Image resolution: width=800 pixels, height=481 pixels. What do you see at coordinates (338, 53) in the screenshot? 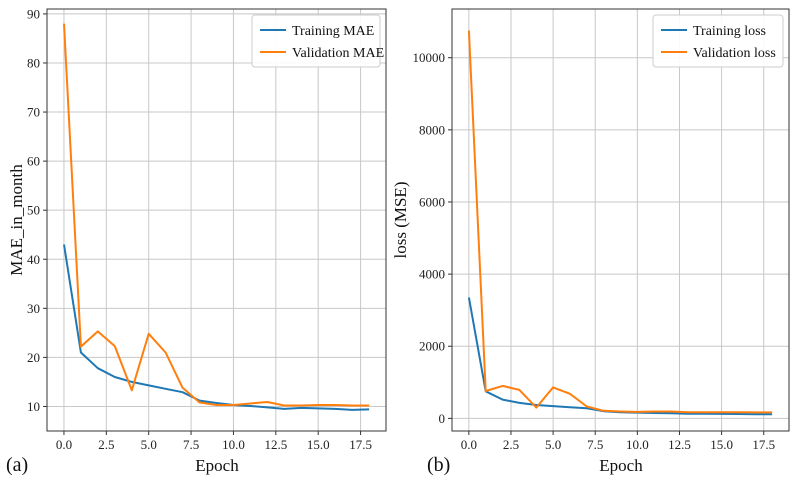
I see `legend-label-validation-mae: Validation MAE` at bounding box center [338, 53].